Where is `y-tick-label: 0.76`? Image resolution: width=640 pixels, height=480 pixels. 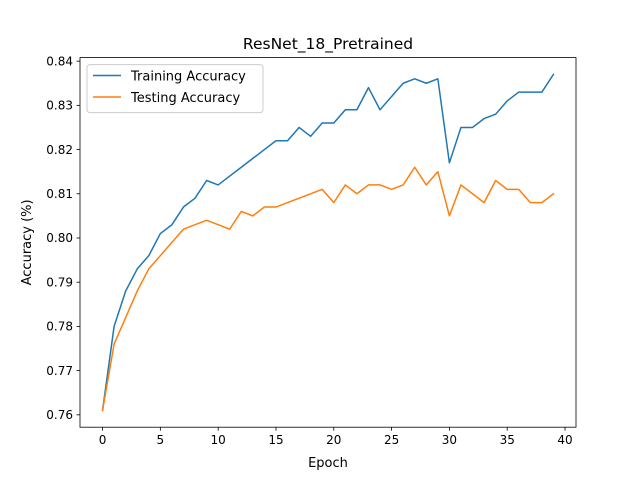 y-tick-label: 0.76 is located at coordinates (59, 415).